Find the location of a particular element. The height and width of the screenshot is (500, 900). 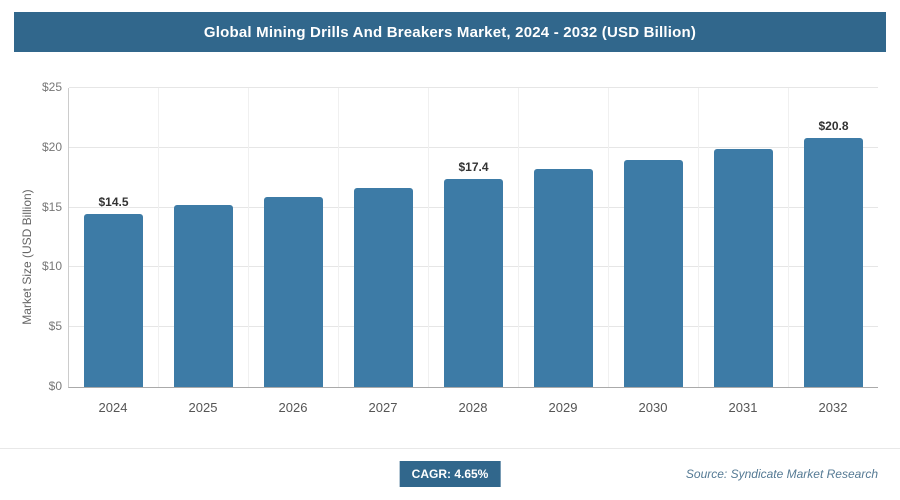

bar-value-label-2024: $14.5 is located at coordinates (113, 201).